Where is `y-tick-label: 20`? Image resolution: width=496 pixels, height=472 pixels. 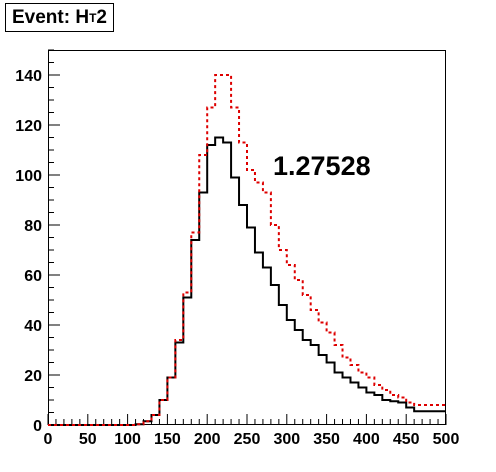 y-tick-label: 20 is located at coordinates (33, 376).